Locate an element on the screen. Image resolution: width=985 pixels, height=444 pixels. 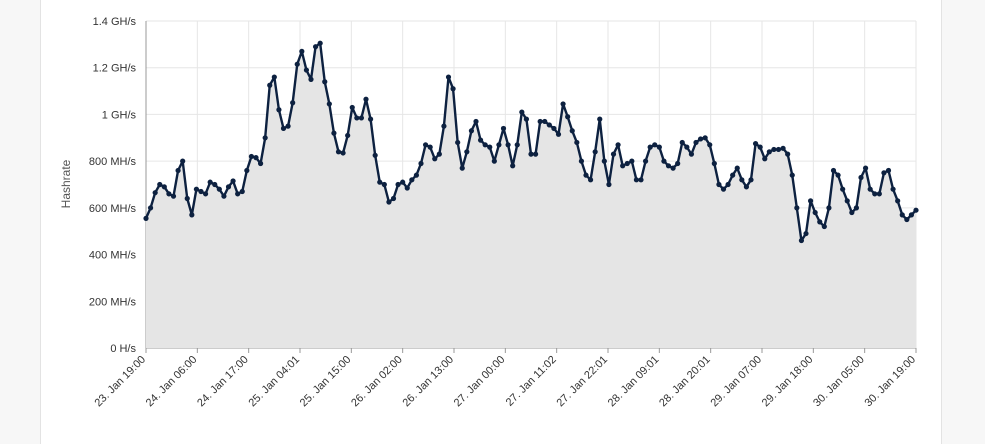
x-tick-label: 28. Jan 09:01 is located at coordinates (634, 382).